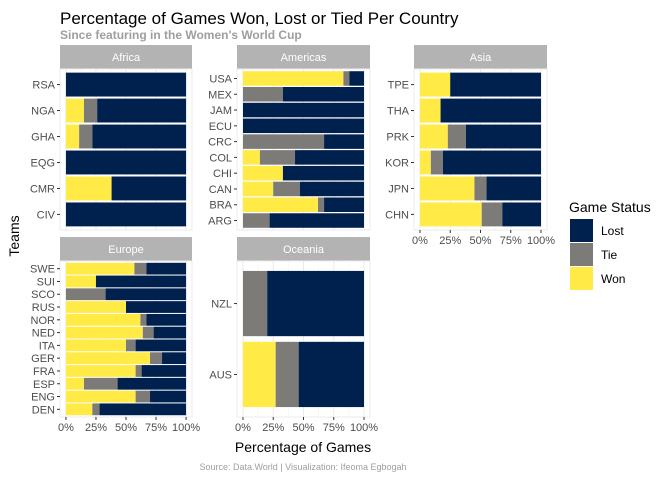 The image size is (672, 480). I want to click on bar-crc-lost, so click(344, 141).